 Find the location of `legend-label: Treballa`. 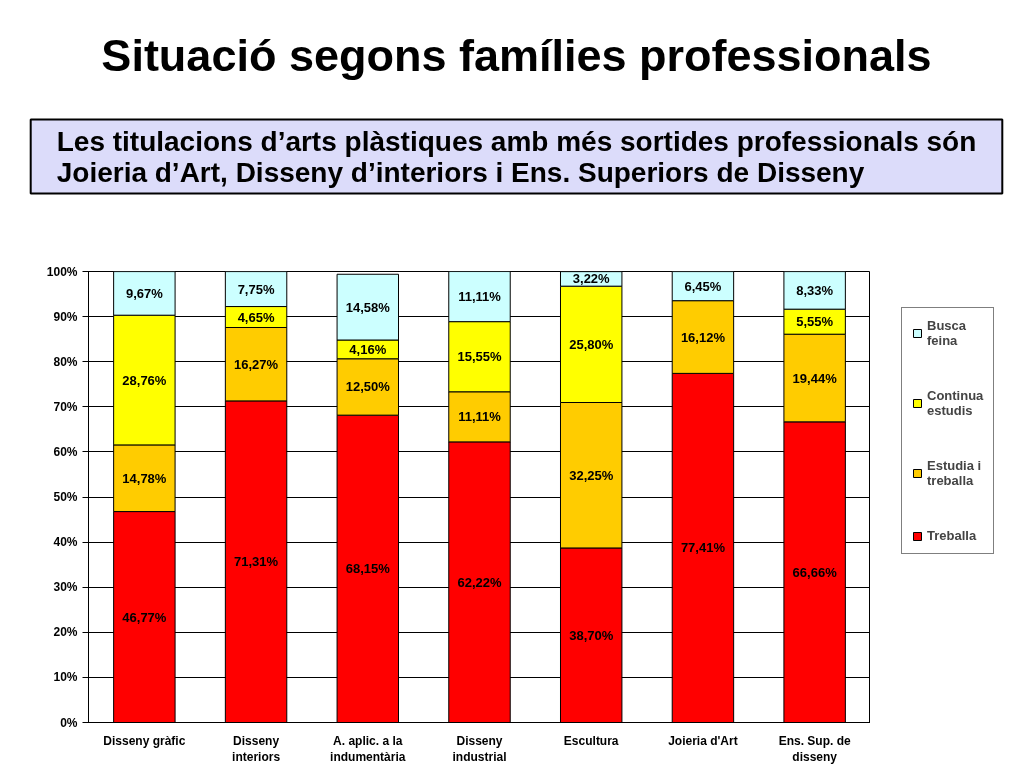

legend-label: Treballa is located at coordinates (952, 535).